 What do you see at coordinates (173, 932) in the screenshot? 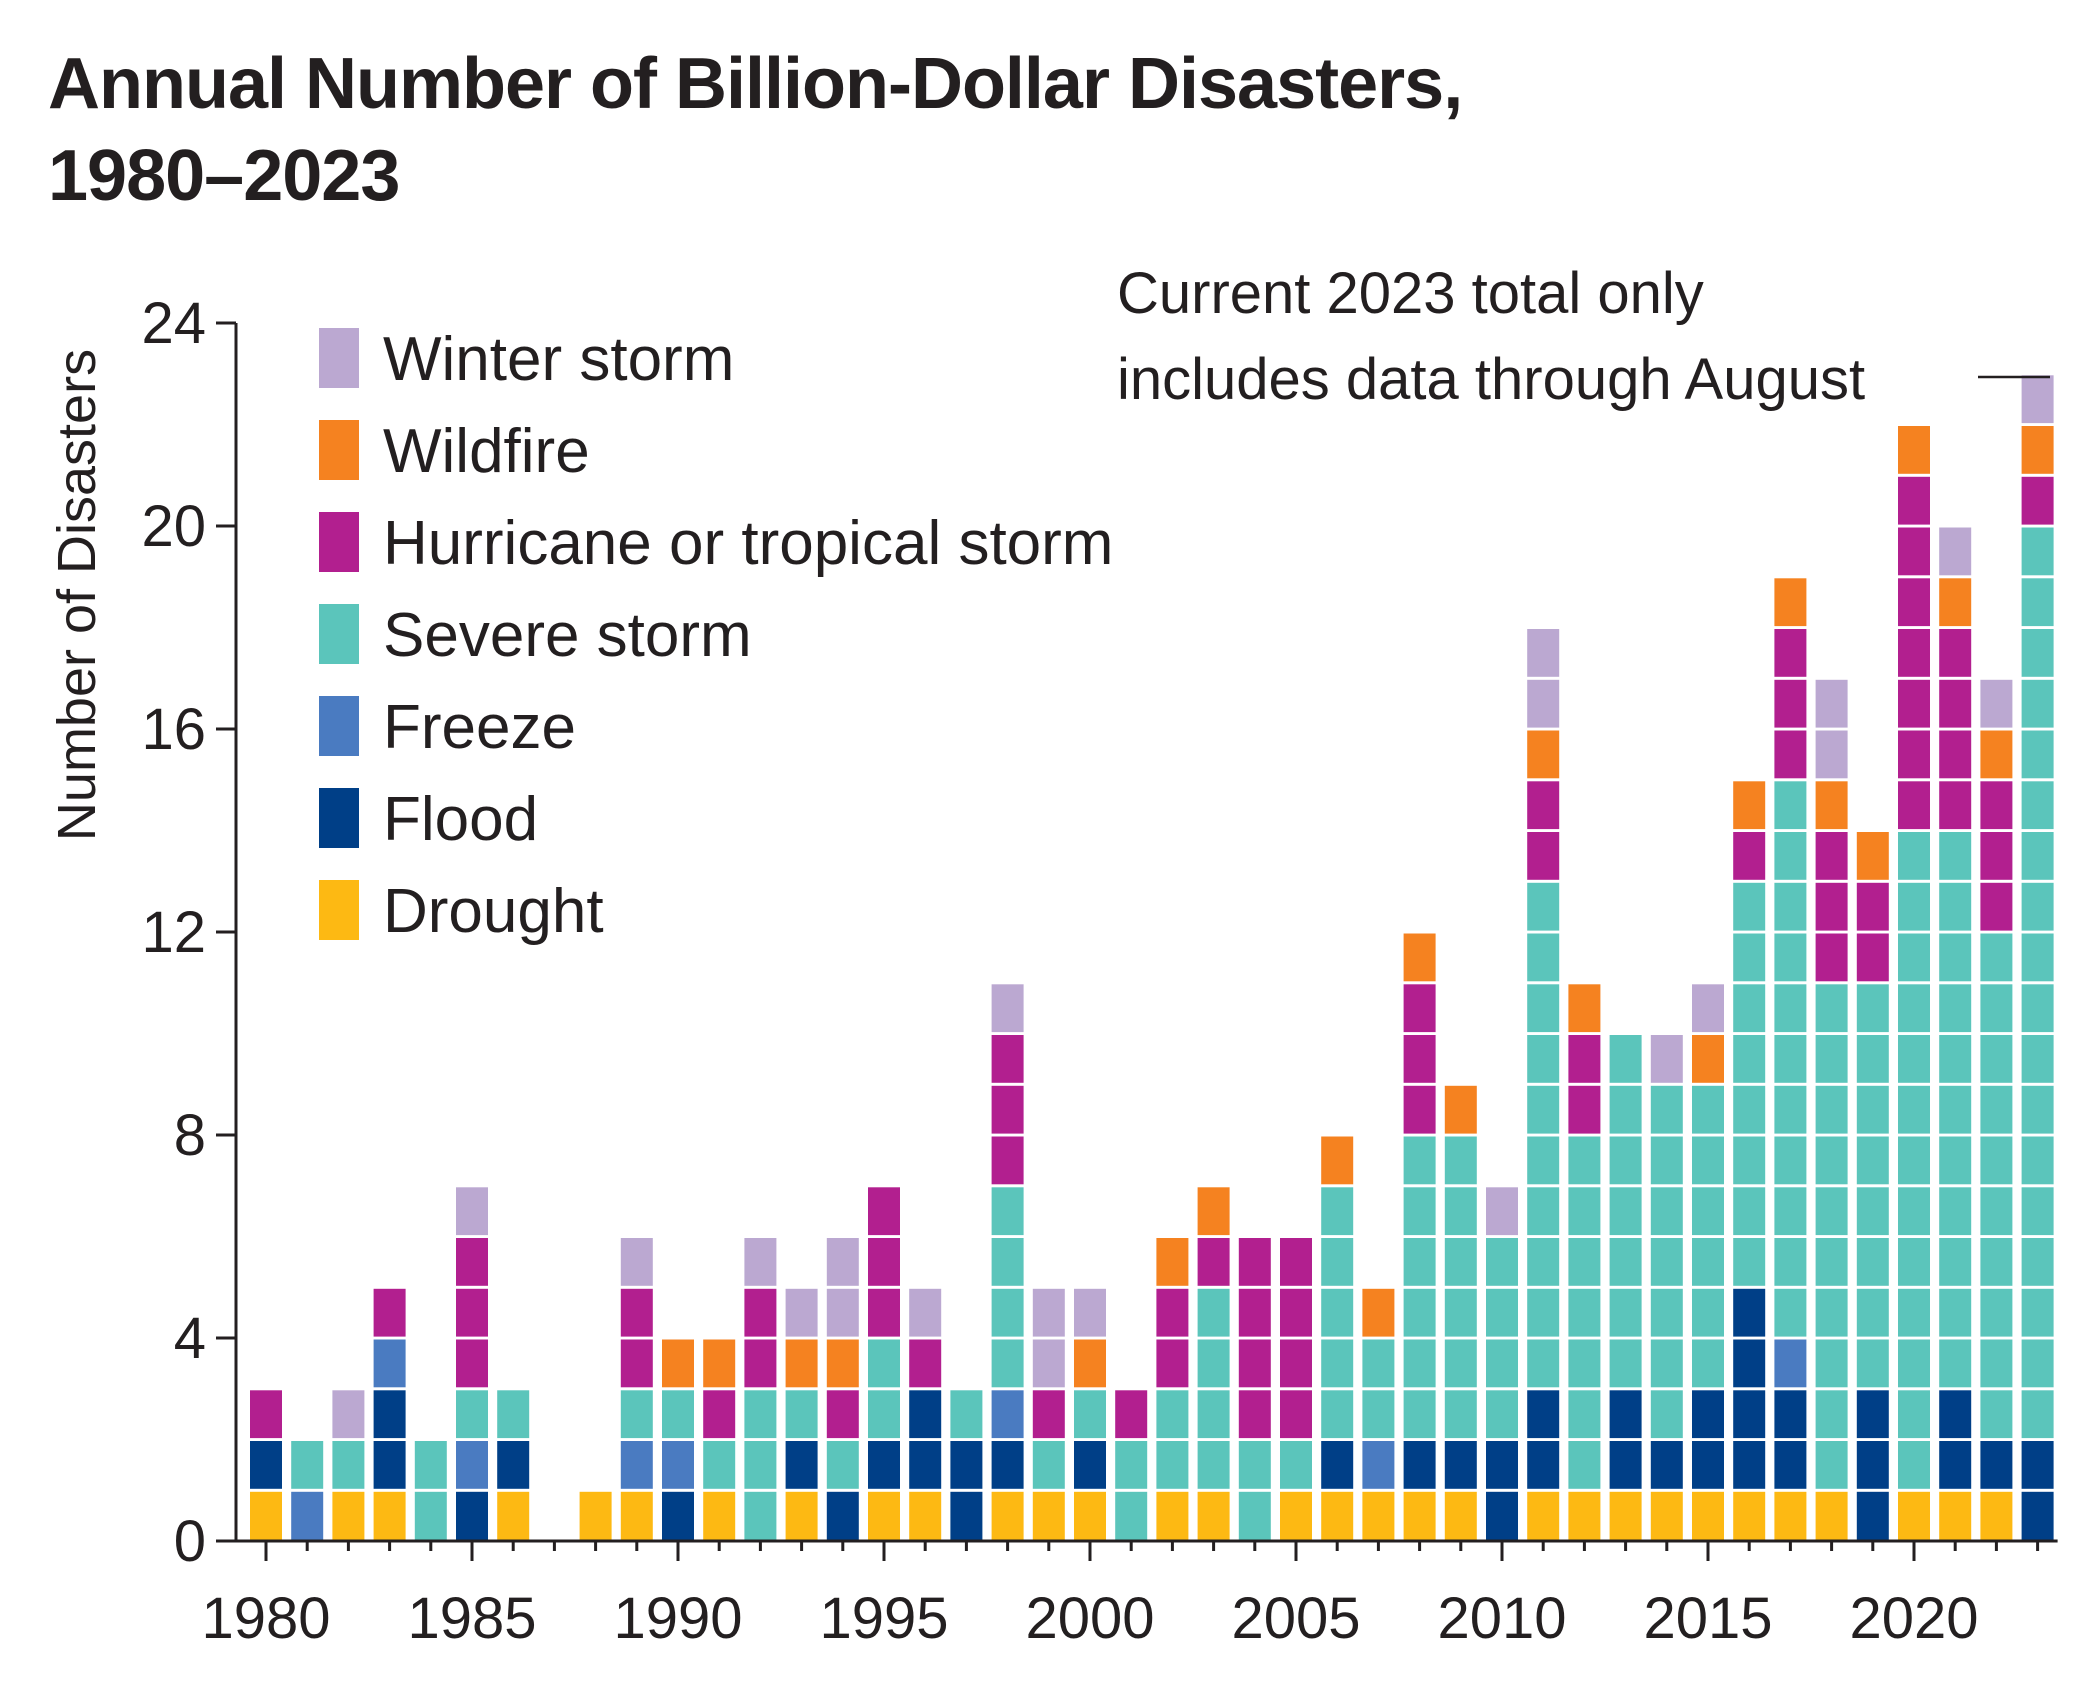
I see `y-tick-label: 12` at bounding box center [173, 932].